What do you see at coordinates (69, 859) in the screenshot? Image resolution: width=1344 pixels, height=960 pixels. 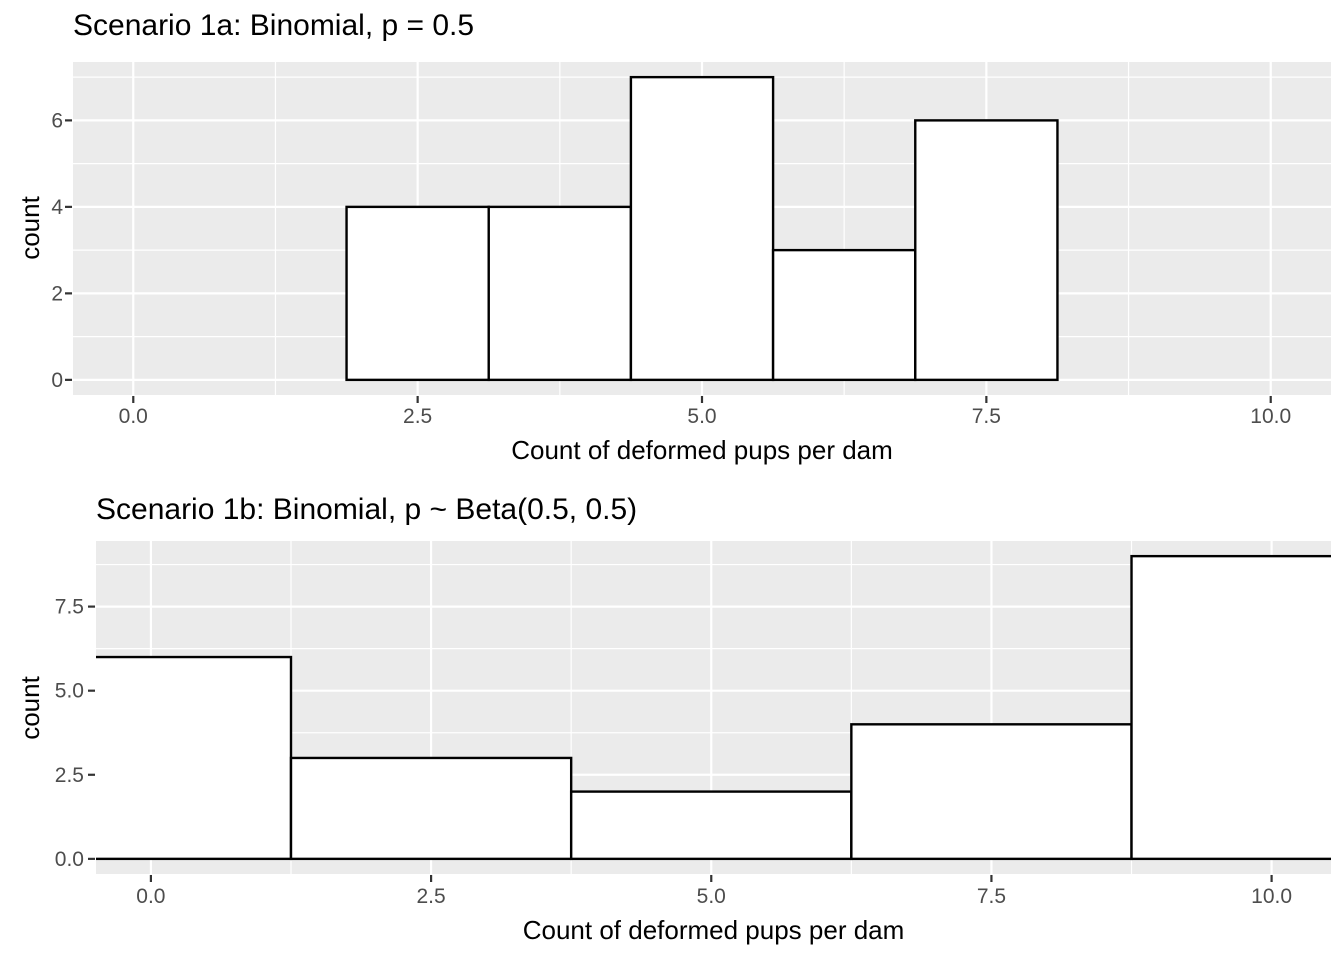 I see `y-tick-label: 0.0` at bounding box center [69, 859].